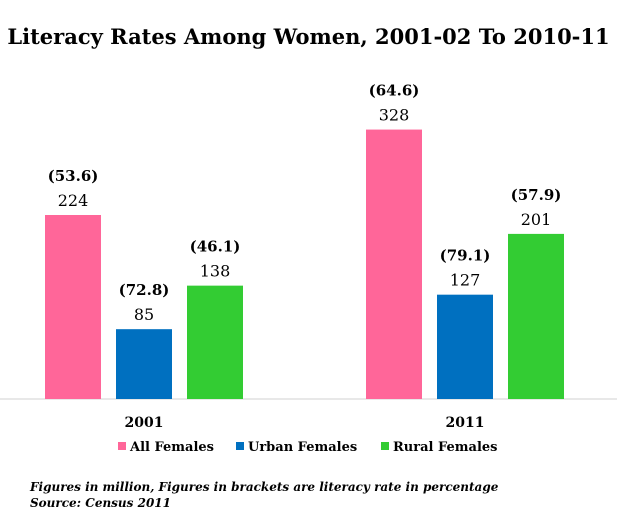  Describe the element at coordinates (73, 307) in the screenshot. I see `bar-all-females-2001` at that location.